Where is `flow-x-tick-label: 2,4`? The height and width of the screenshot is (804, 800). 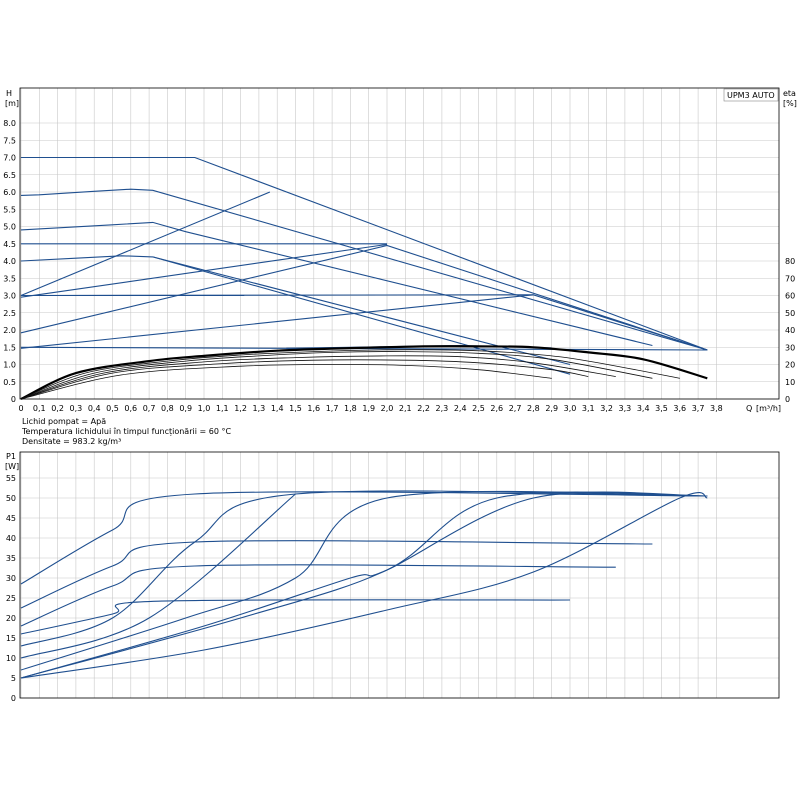
flow-x-tick-label: 2,4 is located at coordinates (460, 408).